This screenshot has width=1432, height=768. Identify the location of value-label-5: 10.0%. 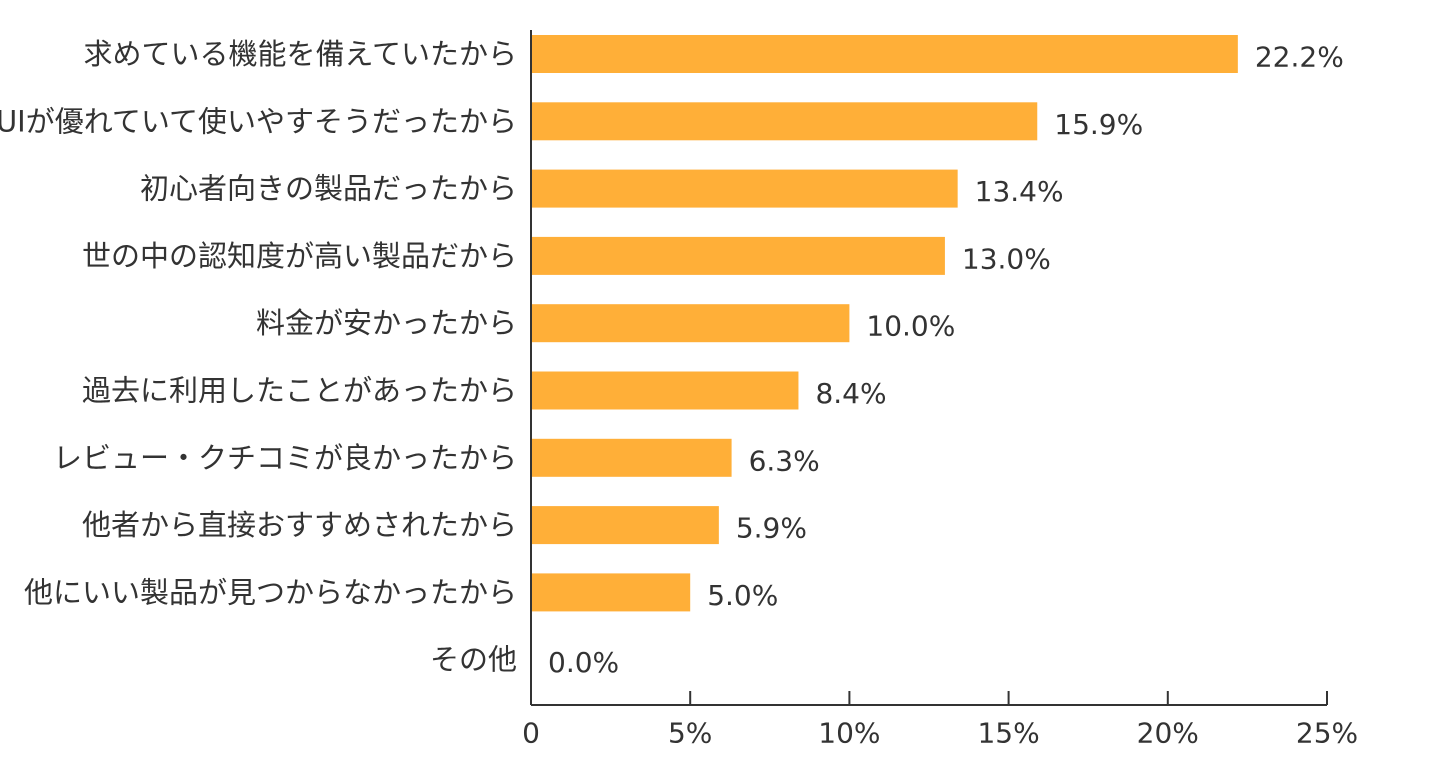
(910, 326).